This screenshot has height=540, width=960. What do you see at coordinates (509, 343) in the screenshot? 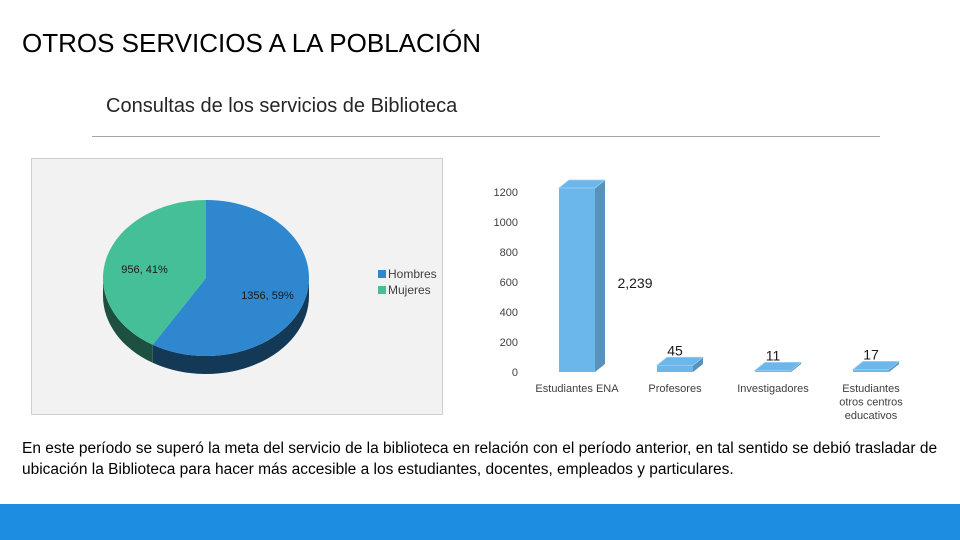
I see `y-tick-label: 200` at bounding box center [509, 343].